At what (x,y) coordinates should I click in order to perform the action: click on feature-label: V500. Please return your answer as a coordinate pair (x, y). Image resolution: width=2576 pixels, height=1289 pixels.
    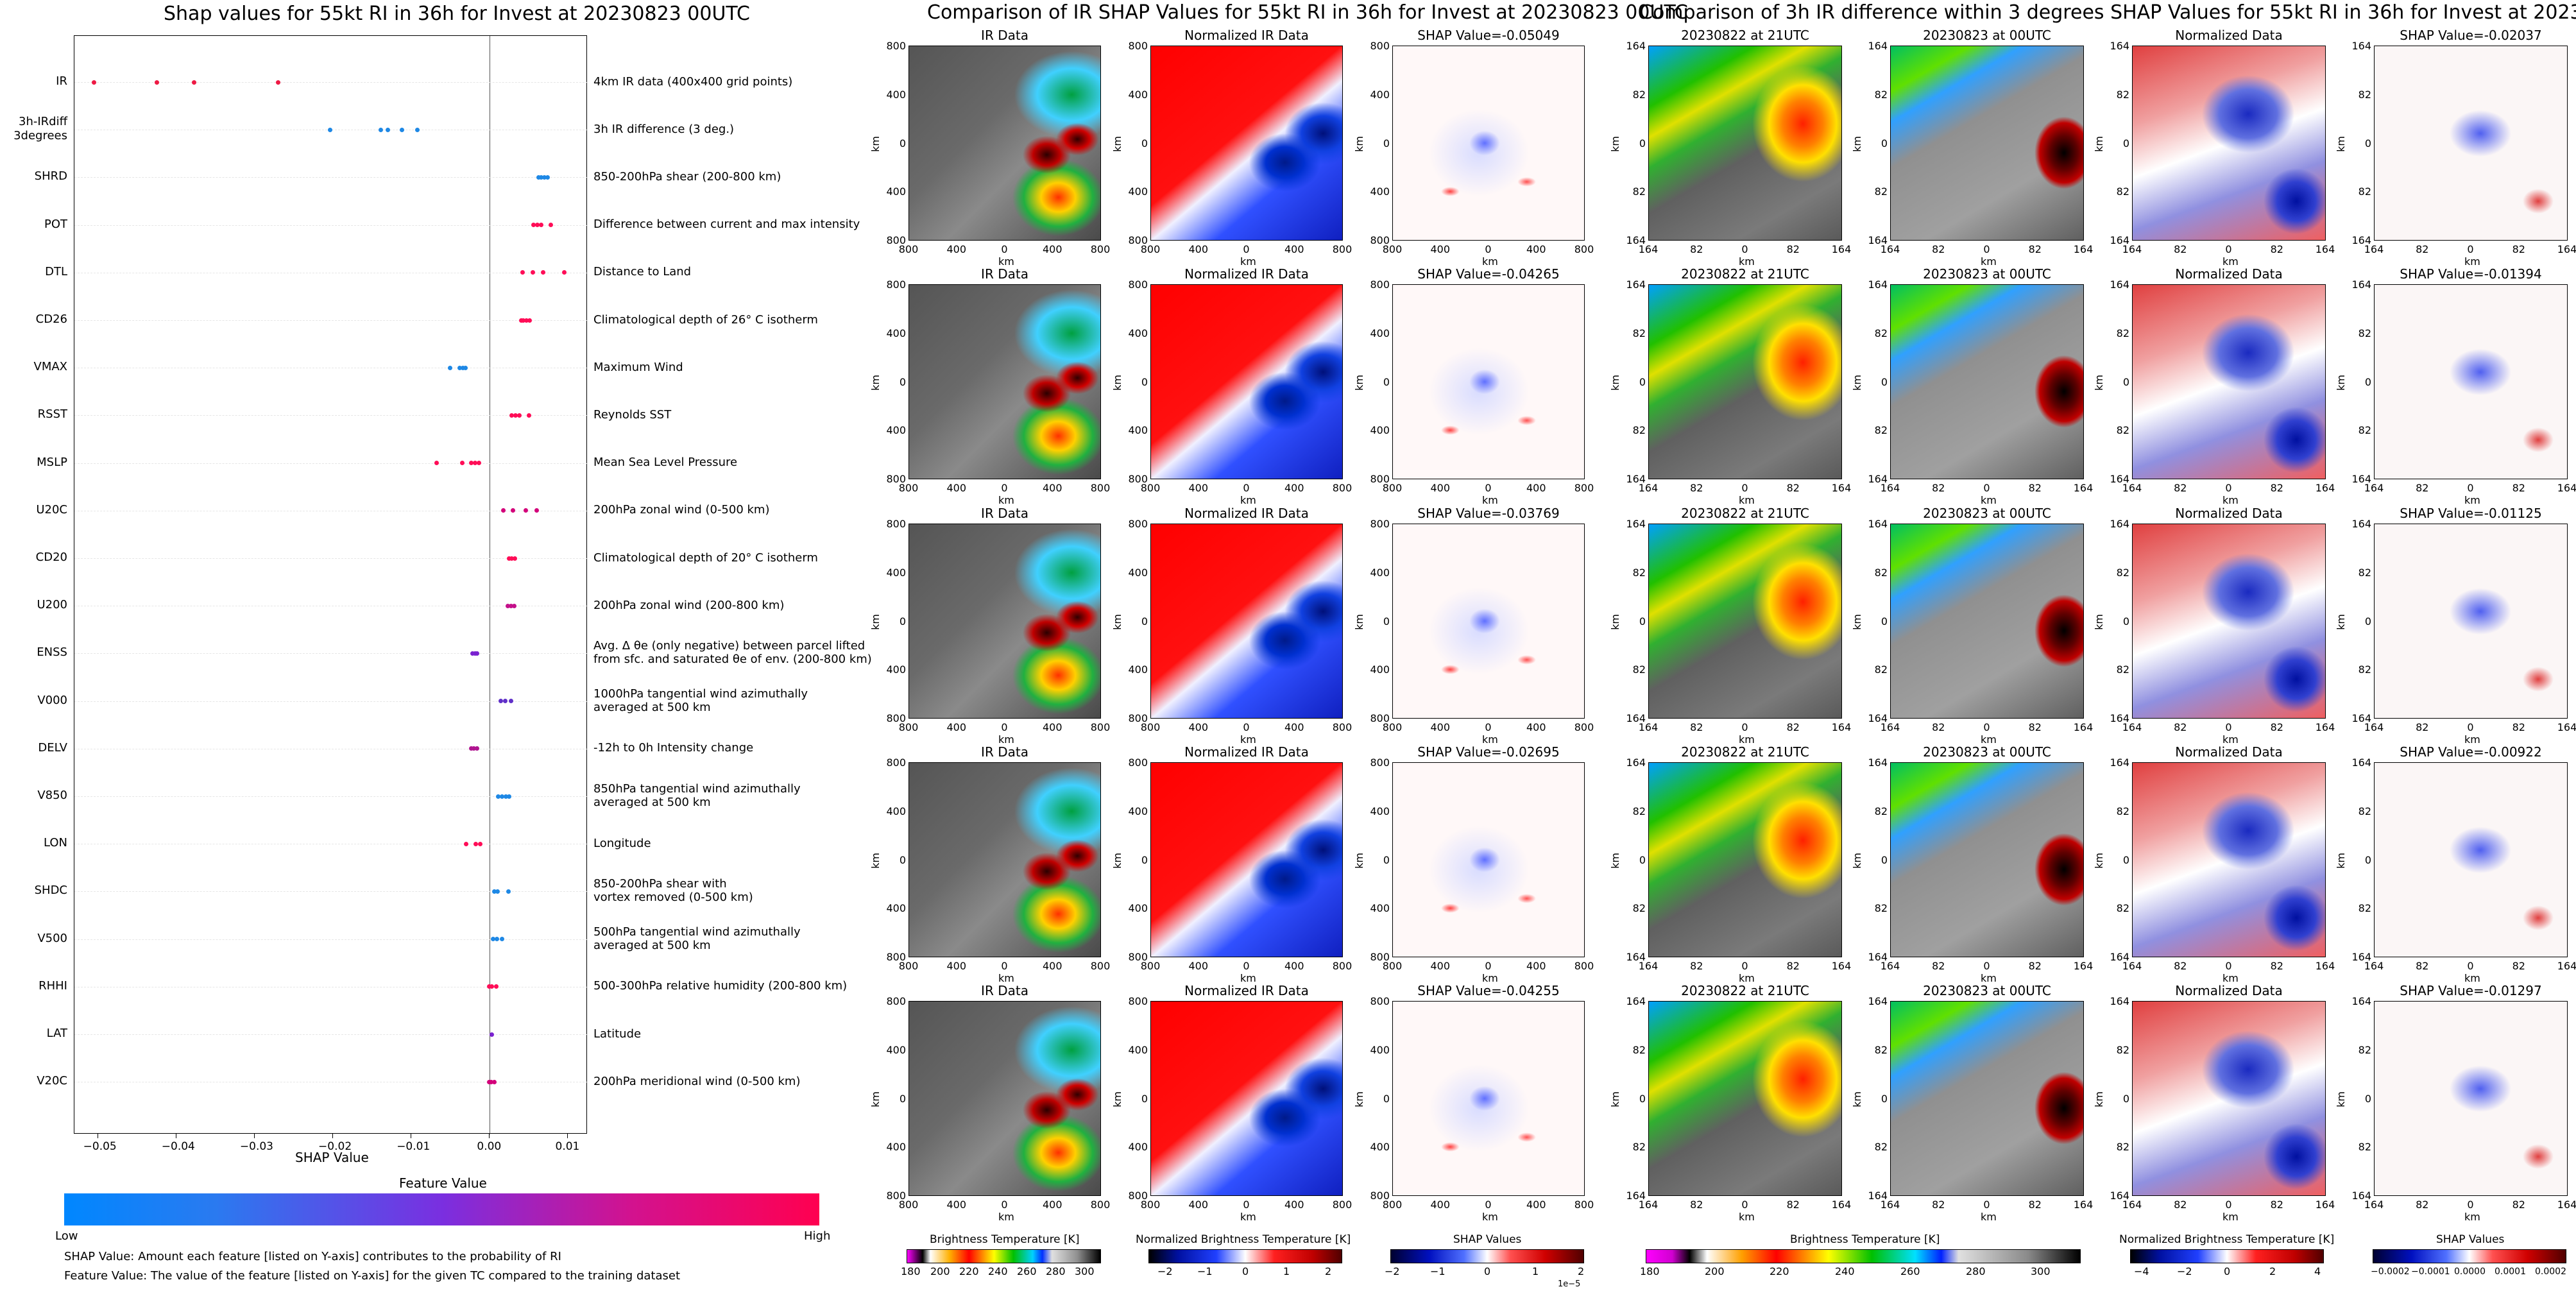
    Looking at the image, I should click on (52, 938).